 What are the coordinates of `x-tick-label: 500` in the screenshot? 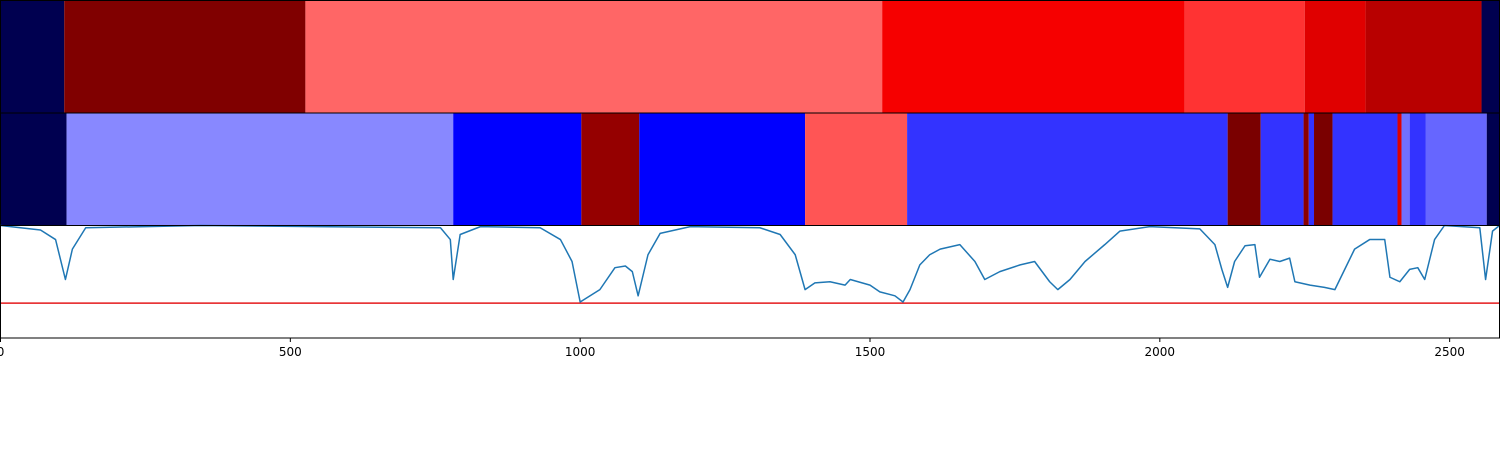 It's located at (290, 352).